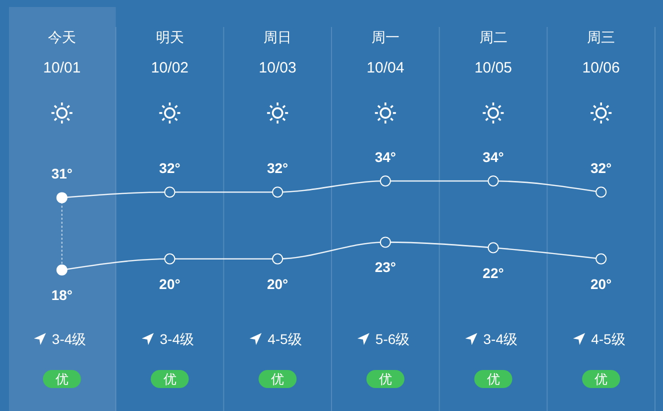 This screenshot has width=663, height=411. What do you see at coordinates (62, 68) in the screenshot?
I see `annotation: 10/01` at bounding box center [62, 68].